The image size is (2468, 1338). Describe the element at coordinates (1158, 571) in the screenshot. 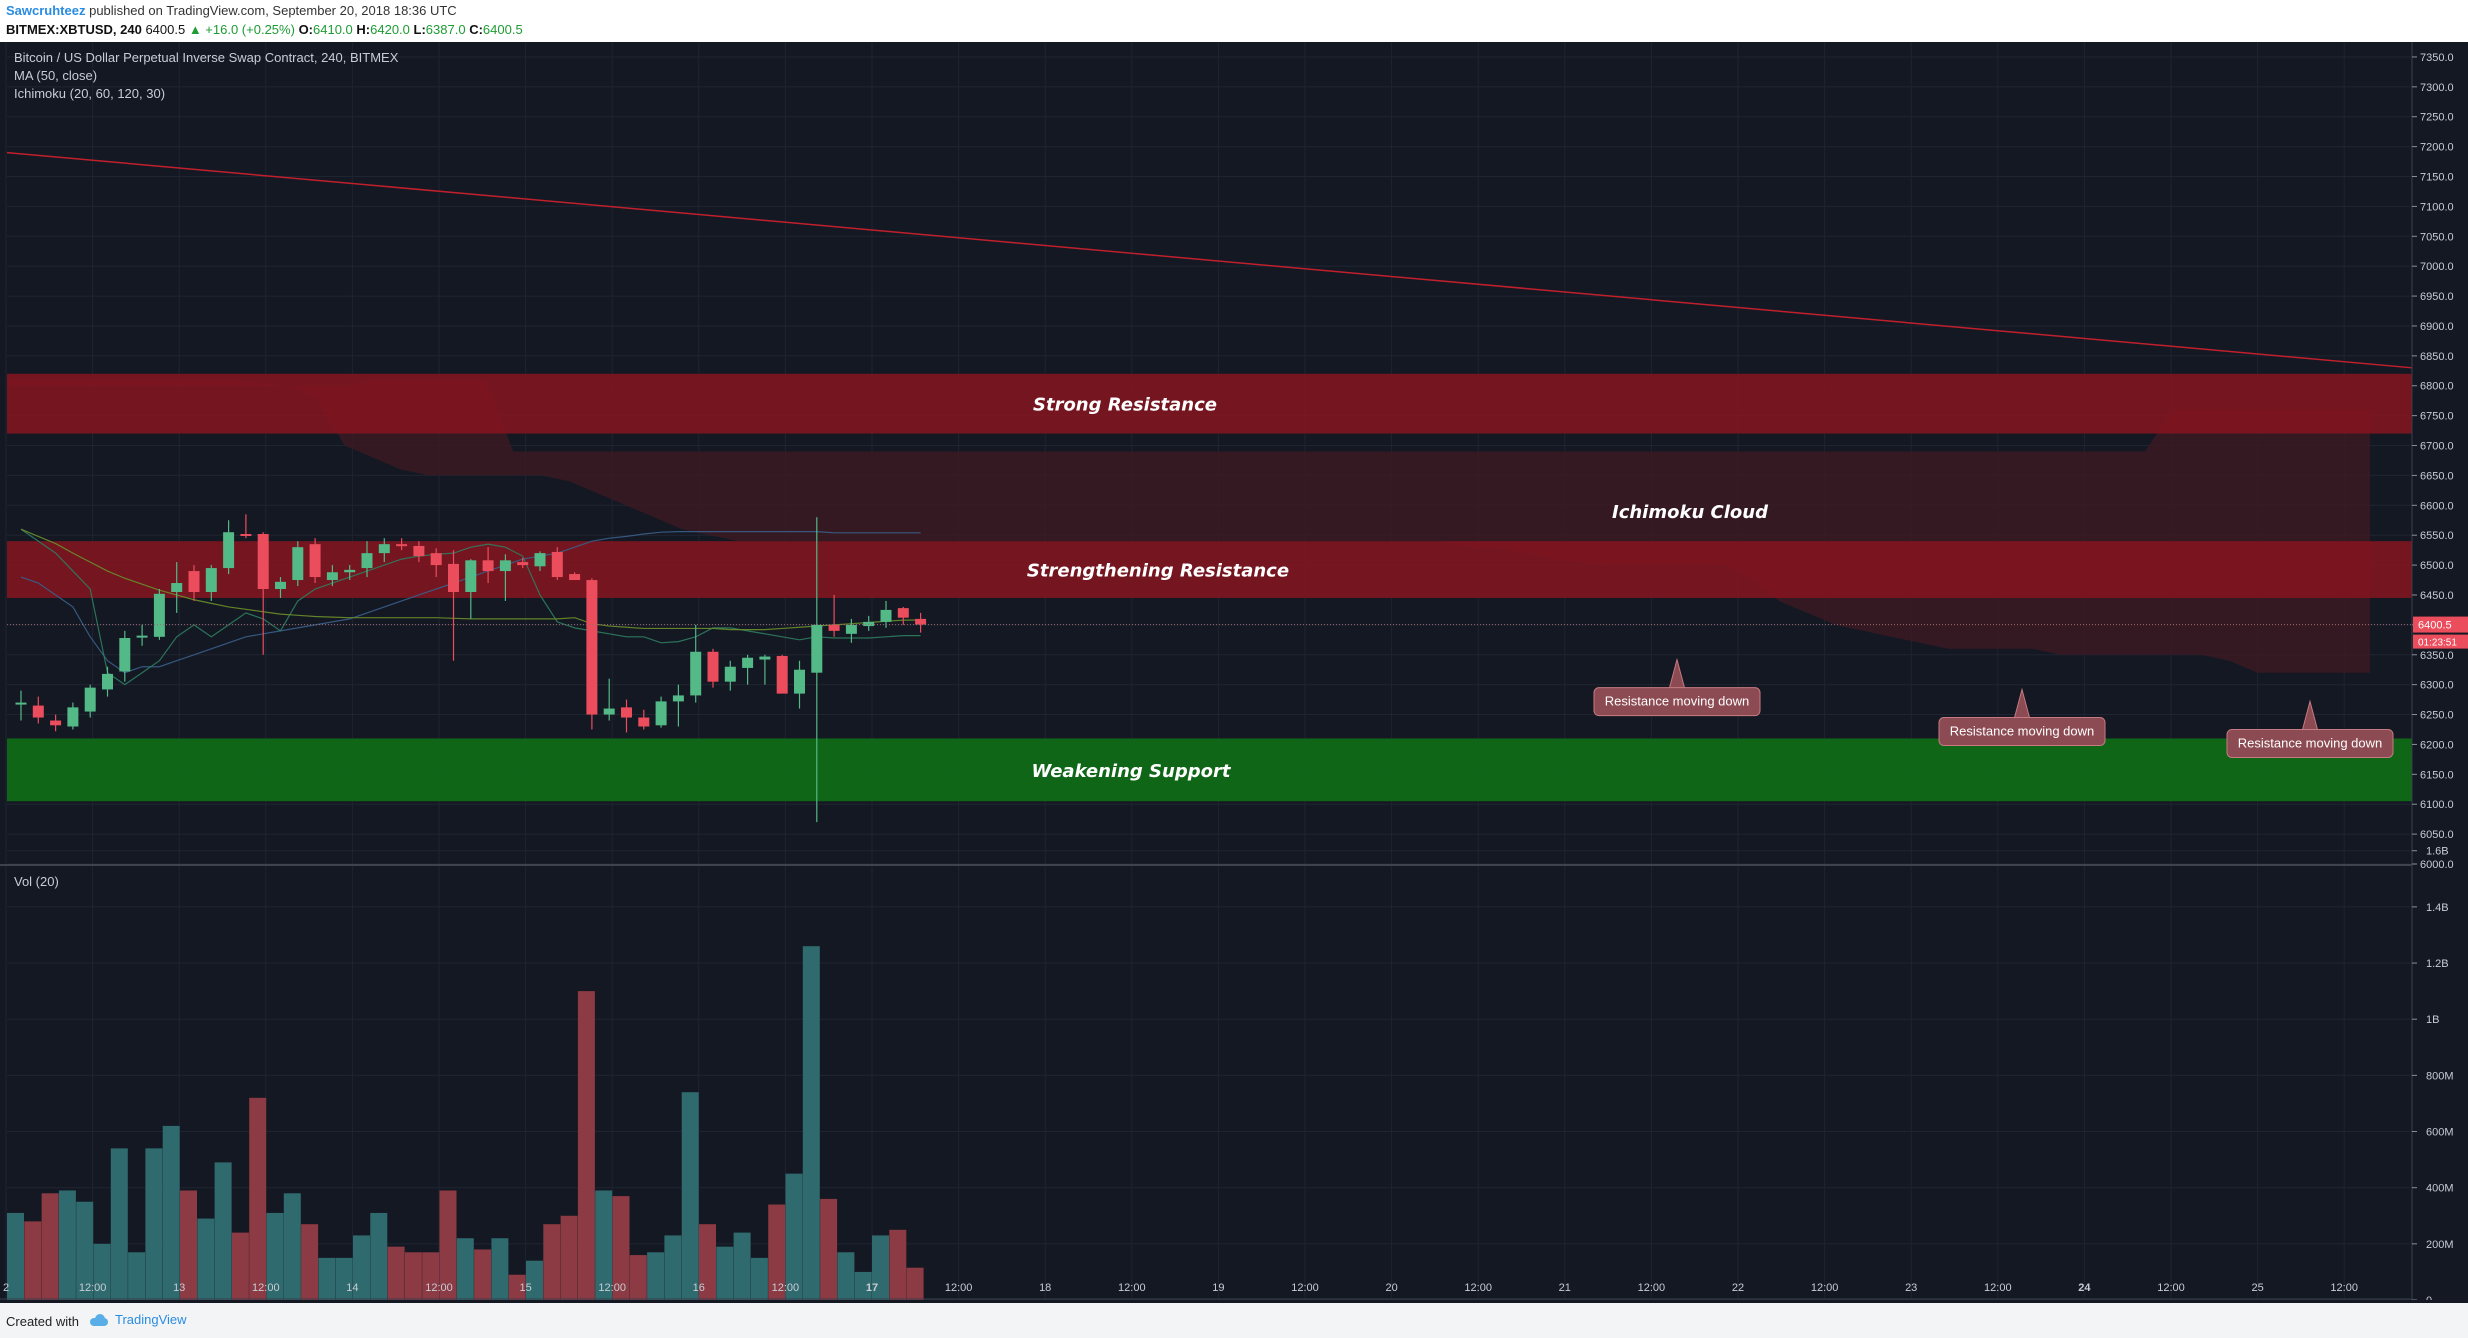

I see `zone-label: Strengthening Resistance` at that location.